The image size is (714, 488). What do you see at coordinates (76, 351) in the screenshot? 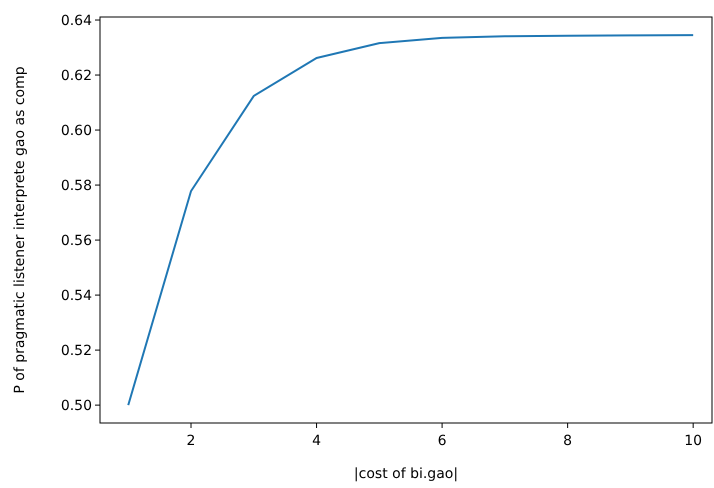
I see `y-tick-label: 0.52` at bounding box center [76, 351].